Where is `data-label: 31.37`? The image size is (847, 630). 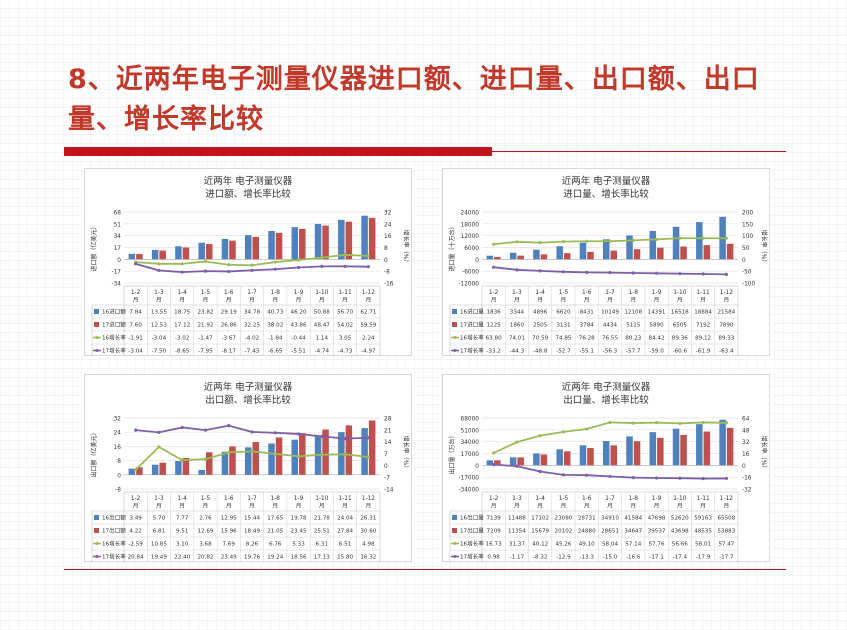 data-label: 31.37 is located at coordinates (517, 545).